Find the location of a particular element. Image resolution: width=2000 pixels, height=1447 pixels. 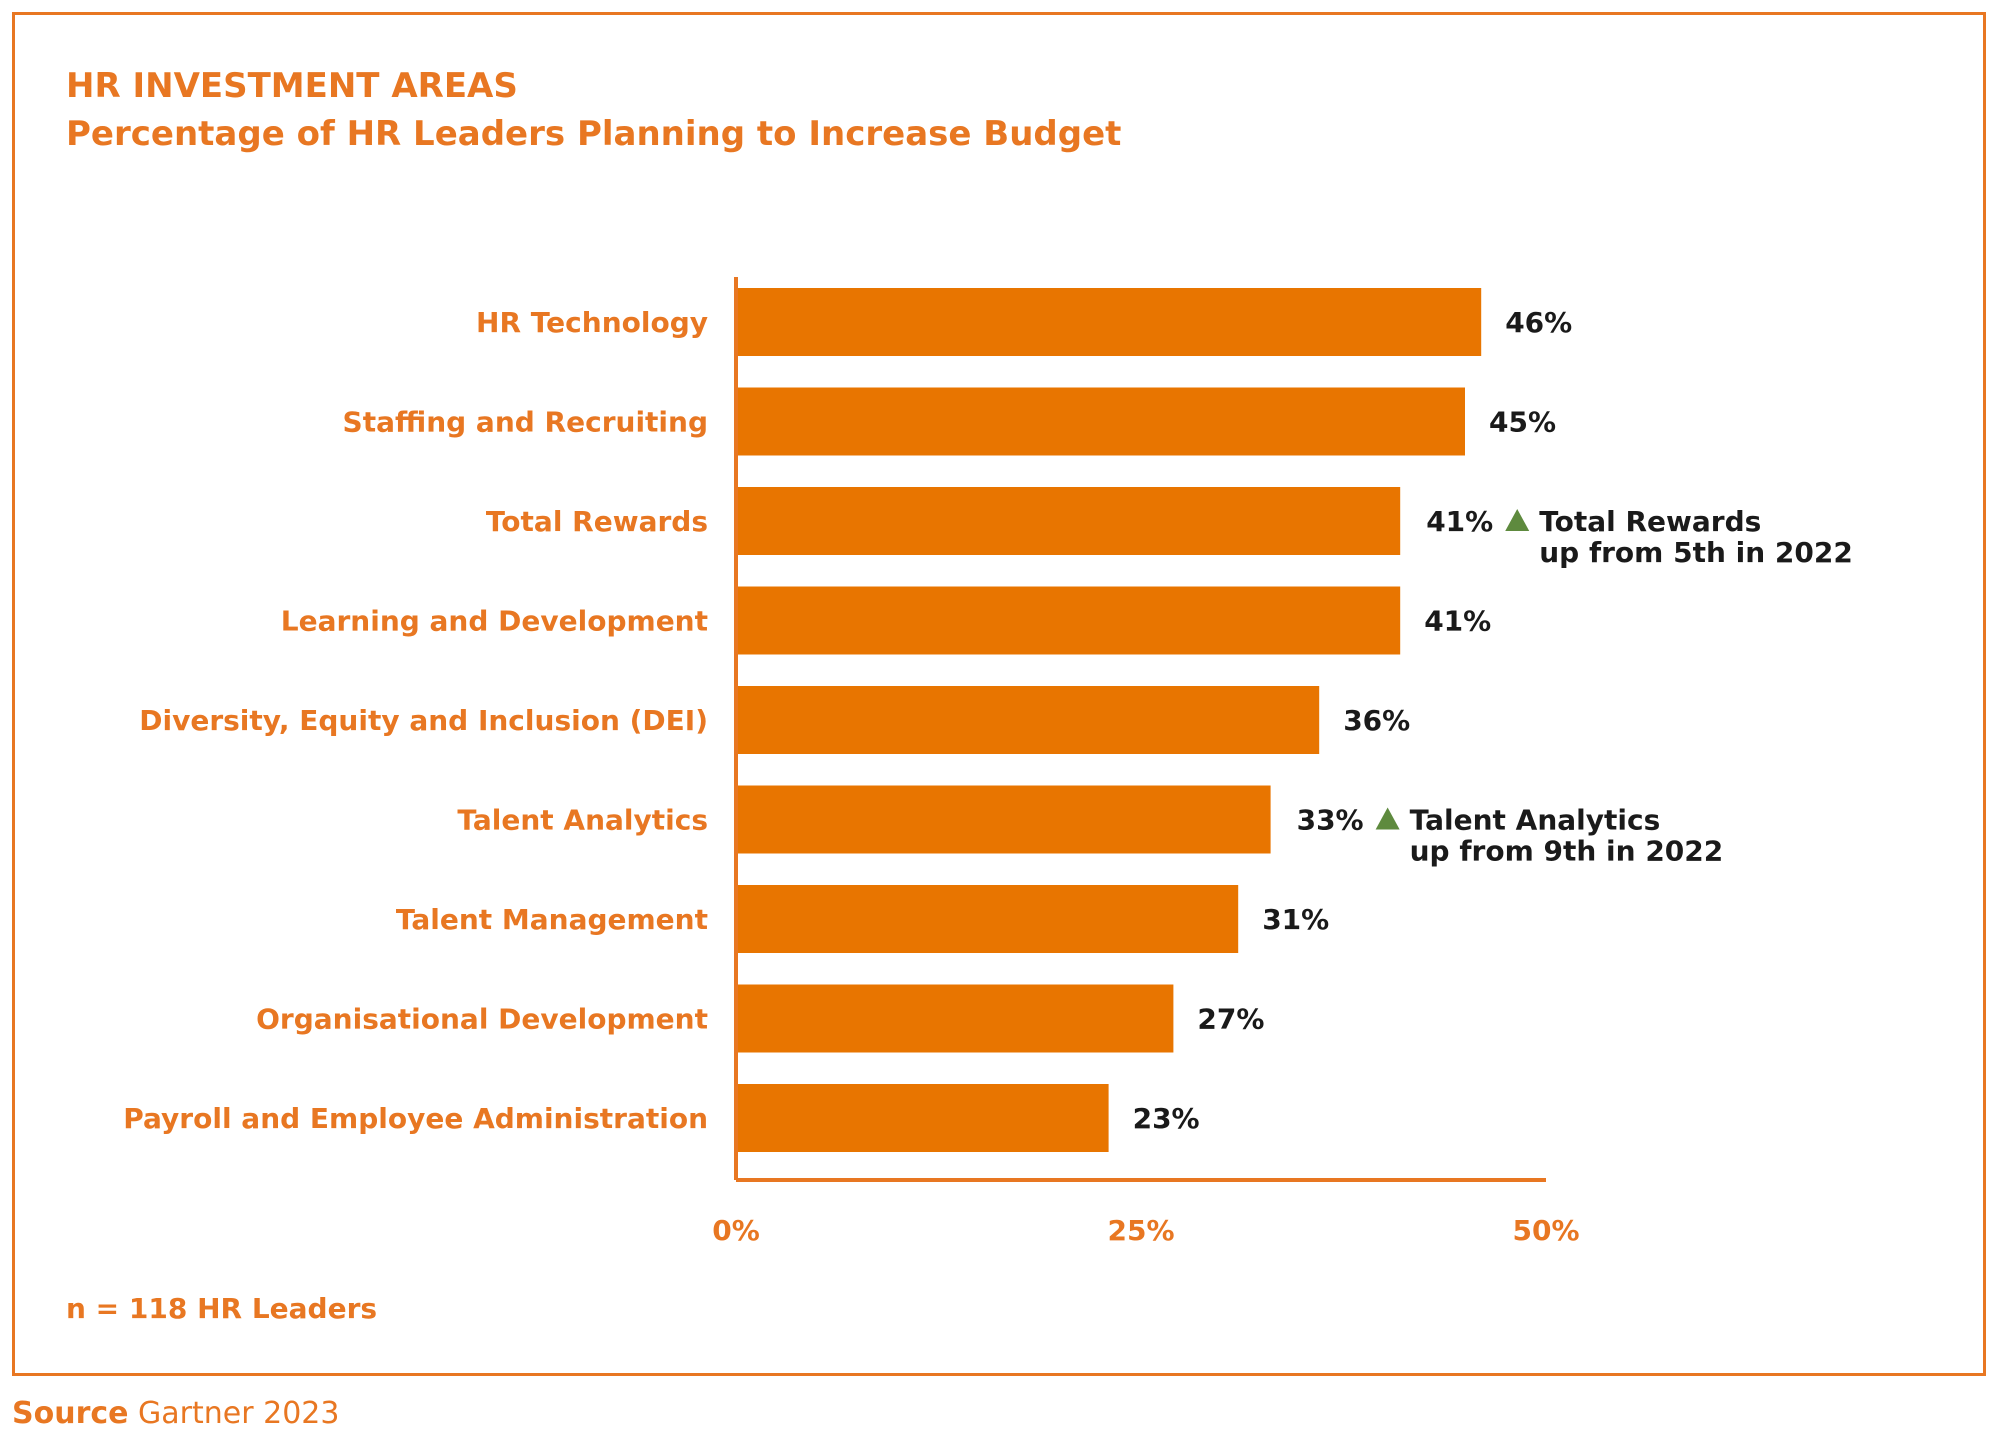

category-label: Learning and Development is located at coordinates (494, 621).